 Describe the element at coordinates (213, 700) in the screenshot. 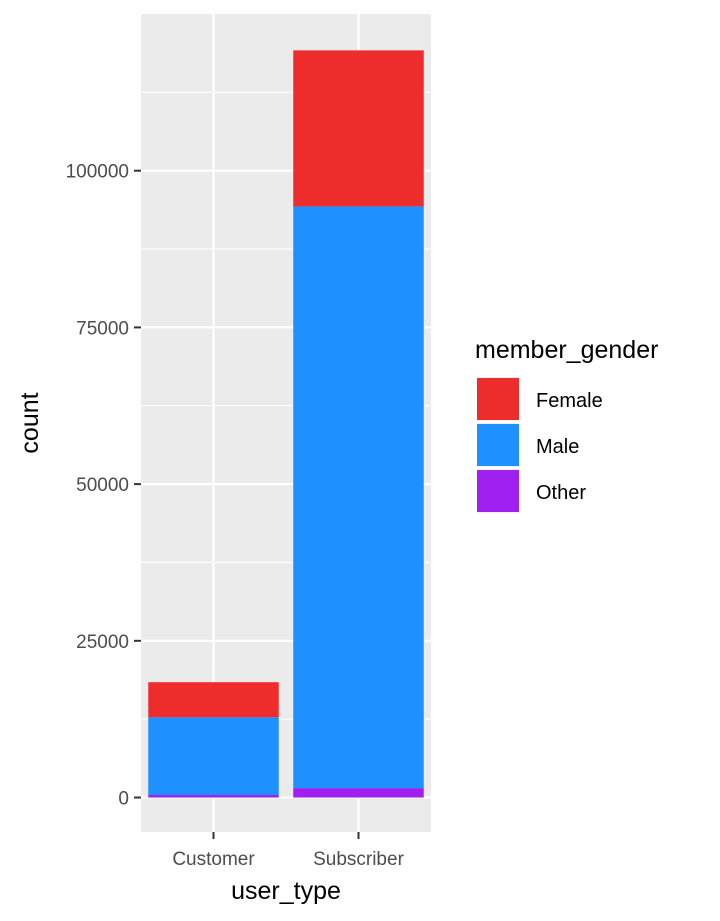

I see `bar-female-customer` at that location.